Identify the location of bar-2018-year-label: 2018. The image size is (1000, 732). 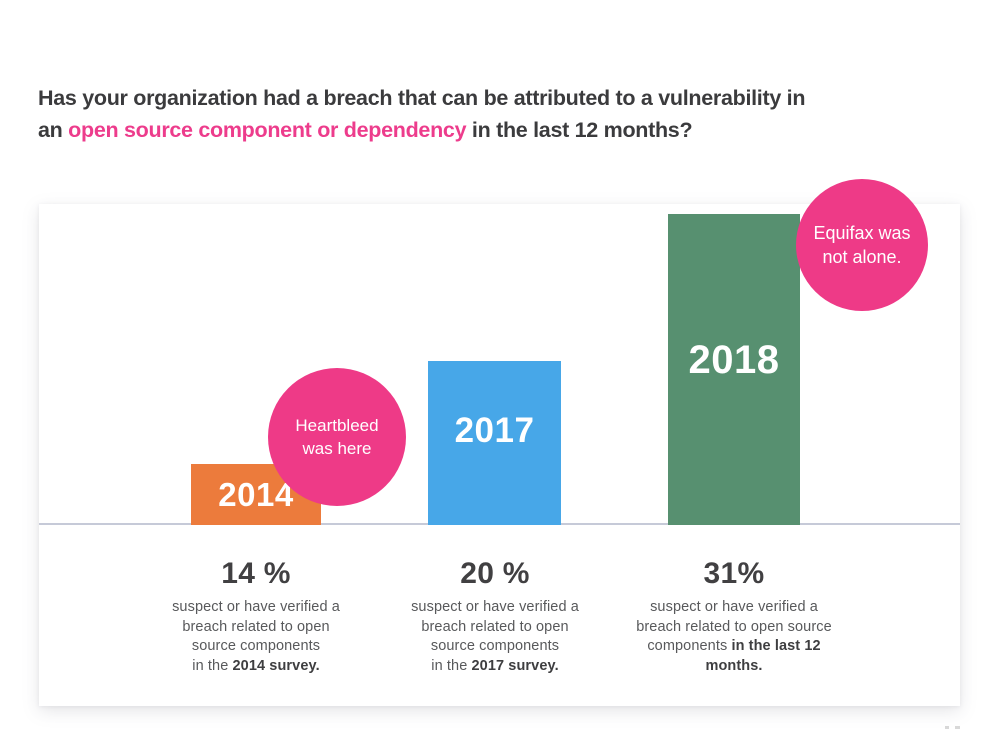
(734, 360).